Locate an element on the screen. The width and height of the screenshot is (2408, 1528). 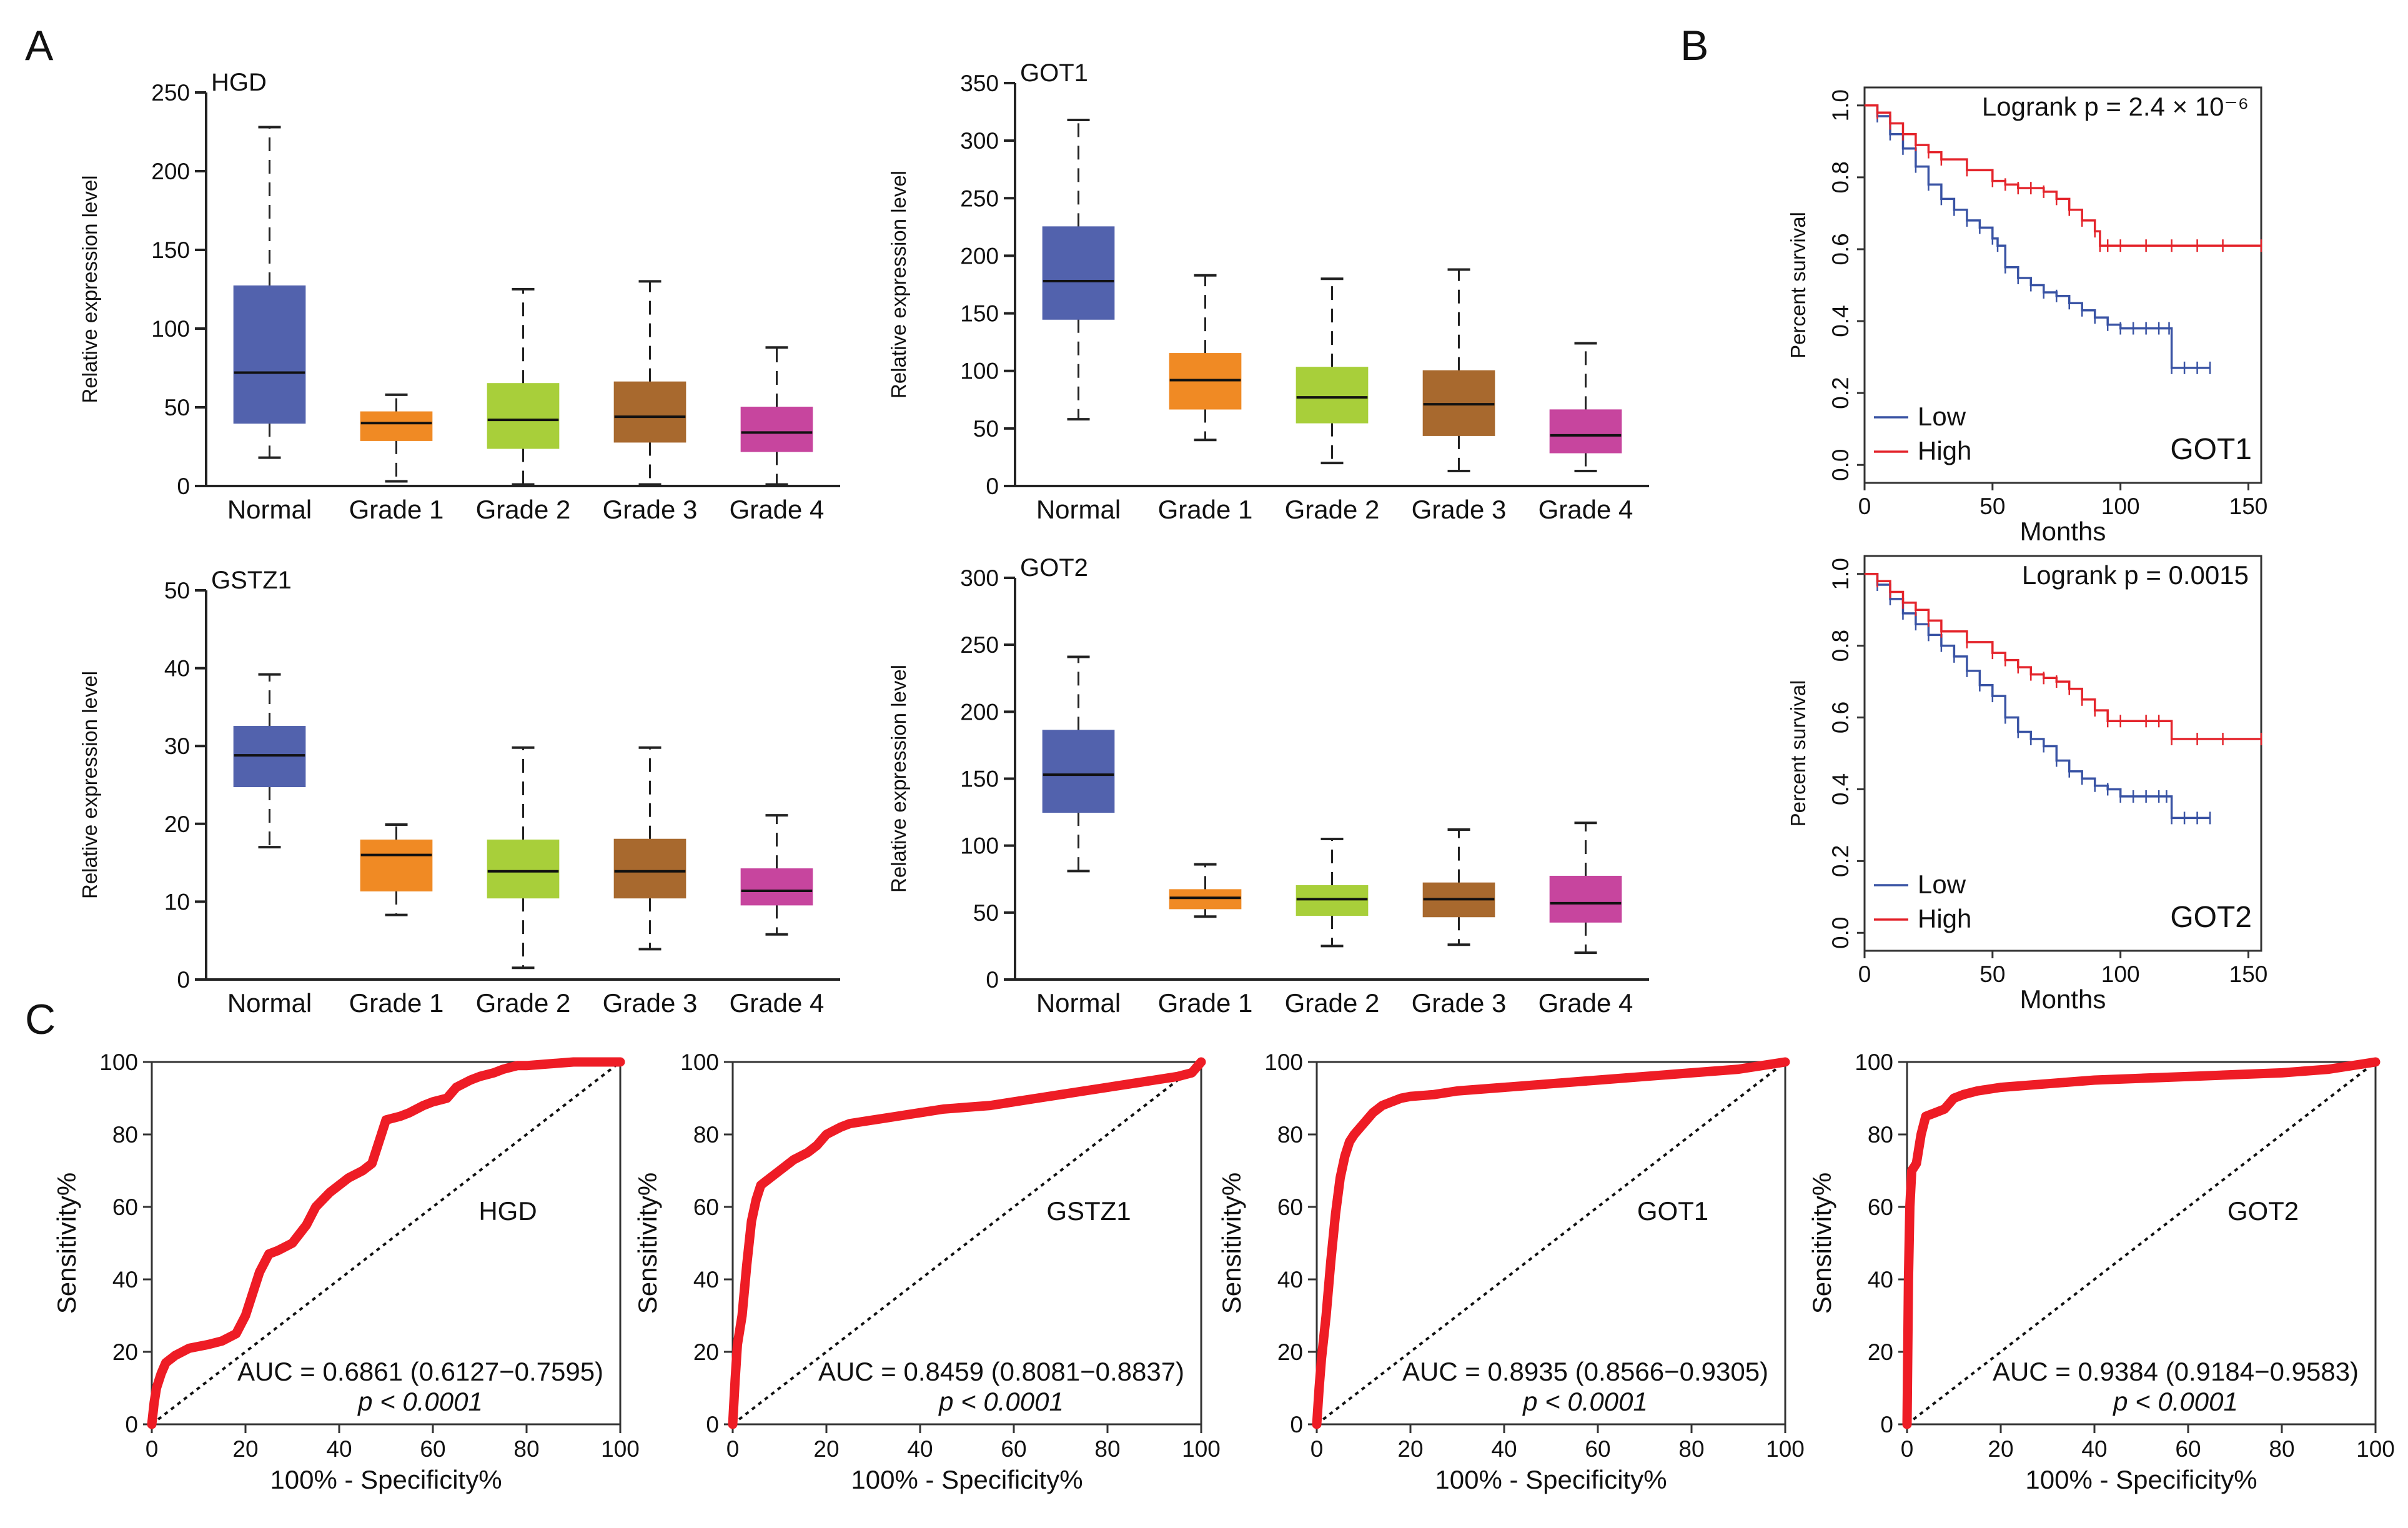
x-category-label: Grade 4 is located at coordinates (1585, 1003).